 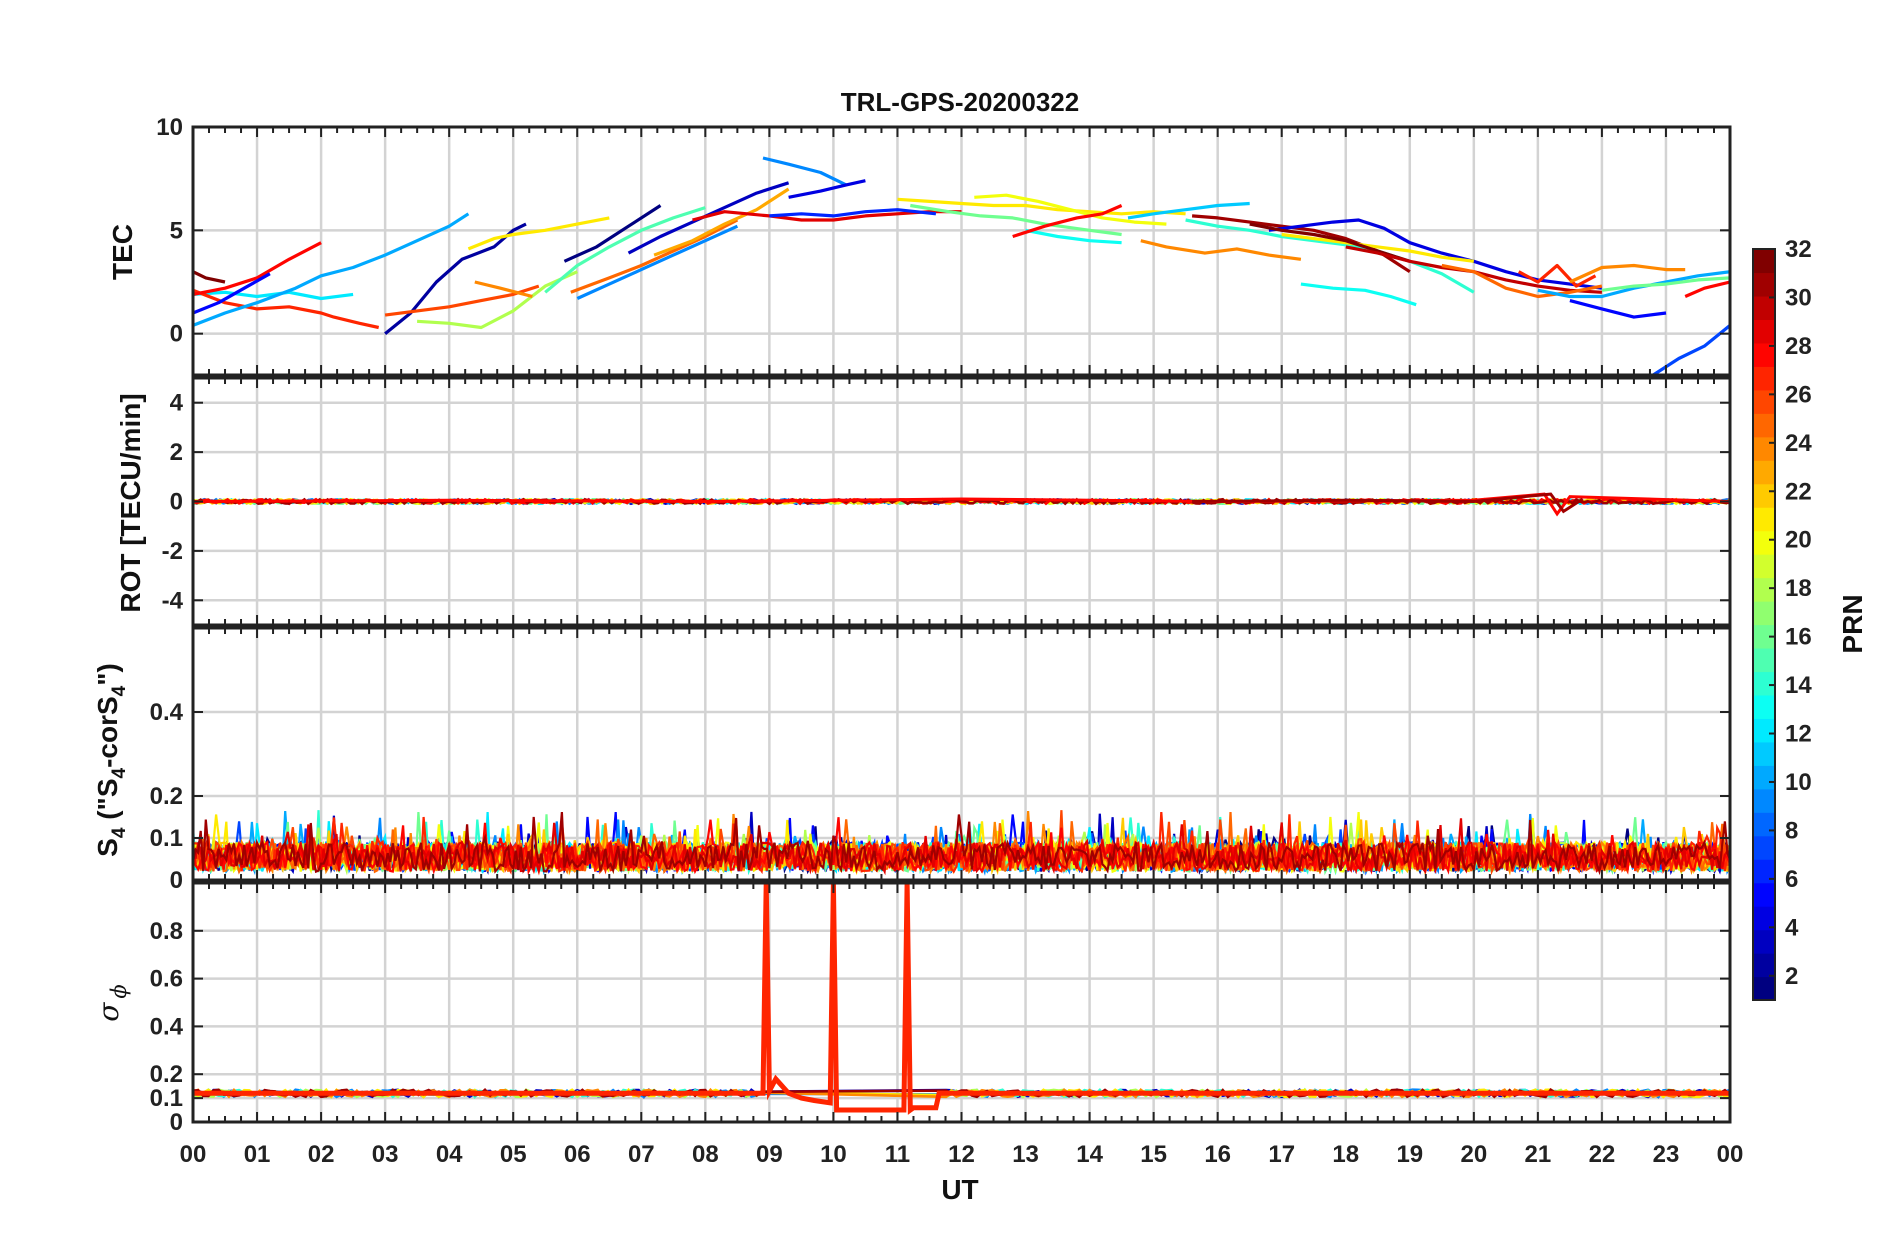 I want to click on x-tick-label: 21, so click(x=1538, y=1154).